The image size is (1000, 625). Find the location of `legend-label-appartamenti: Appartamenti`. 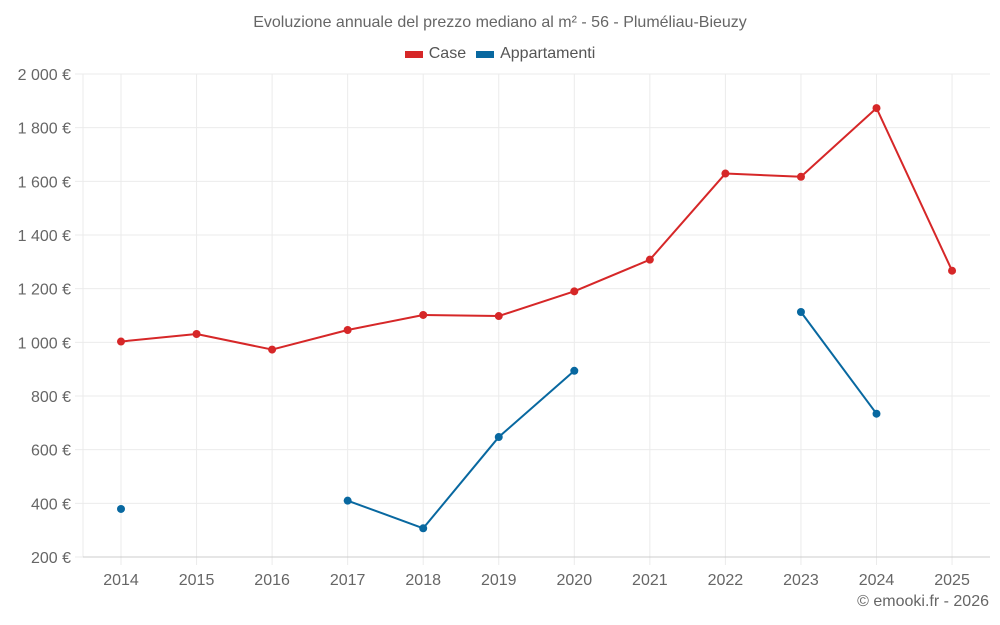

legend-label-appartamenti: Appartamenti is located at coordinates (548, 53).